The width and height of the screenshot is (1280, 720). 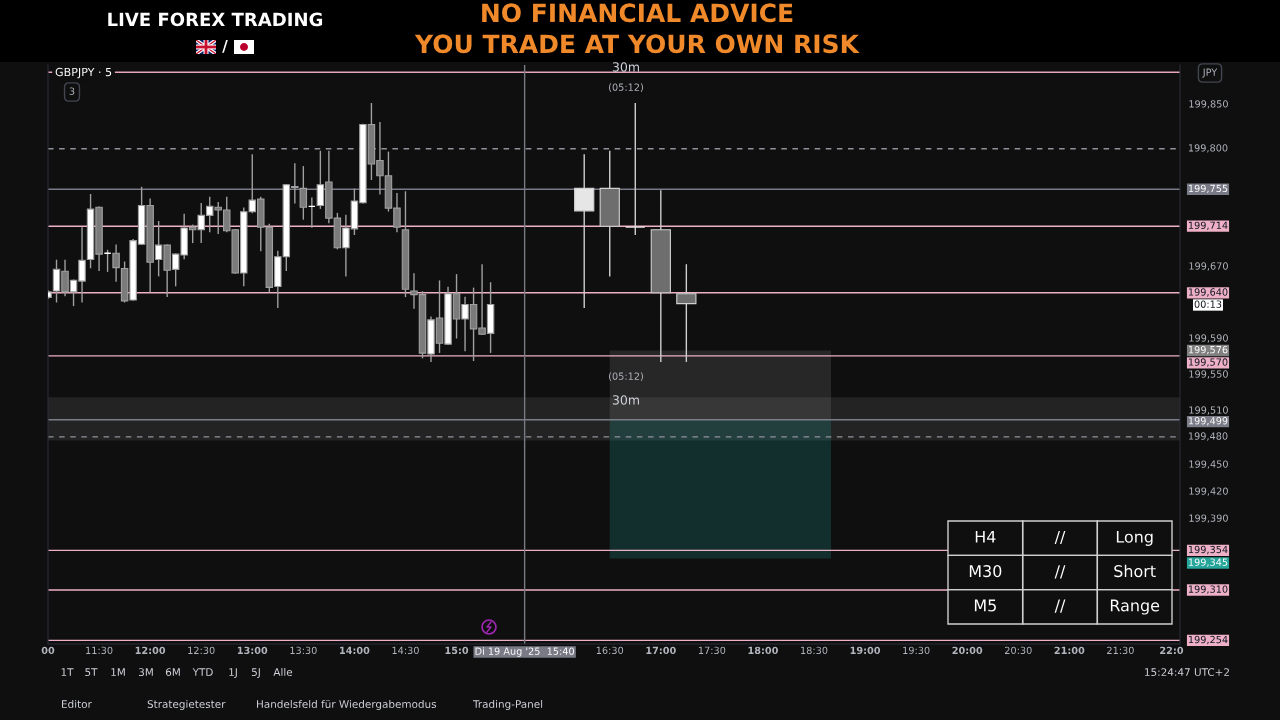 I want to click on x-tick-label: 20:00, so click(x=967, y=650).